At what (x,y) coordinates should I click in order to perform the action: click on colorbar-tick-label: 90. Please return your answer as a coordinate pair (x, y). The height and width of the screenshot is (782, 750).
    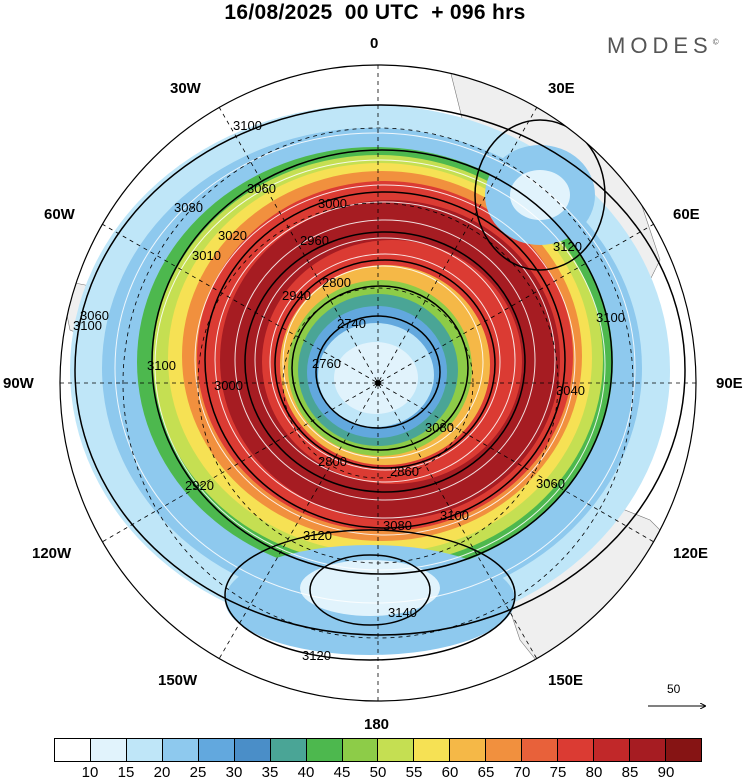
    Looking at the image, I should click on (666, 772).